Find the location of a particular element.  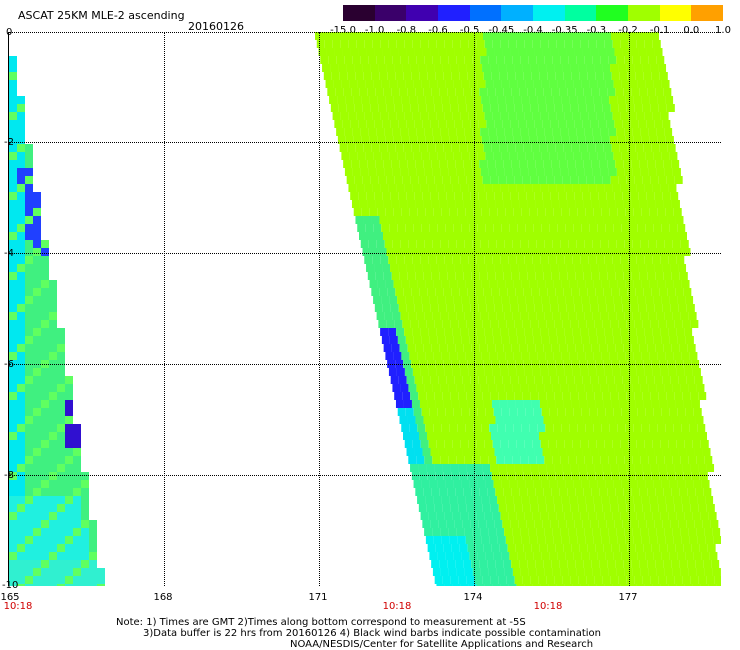

colorbar-label: -0.3 is located at coordinates (596, 30).